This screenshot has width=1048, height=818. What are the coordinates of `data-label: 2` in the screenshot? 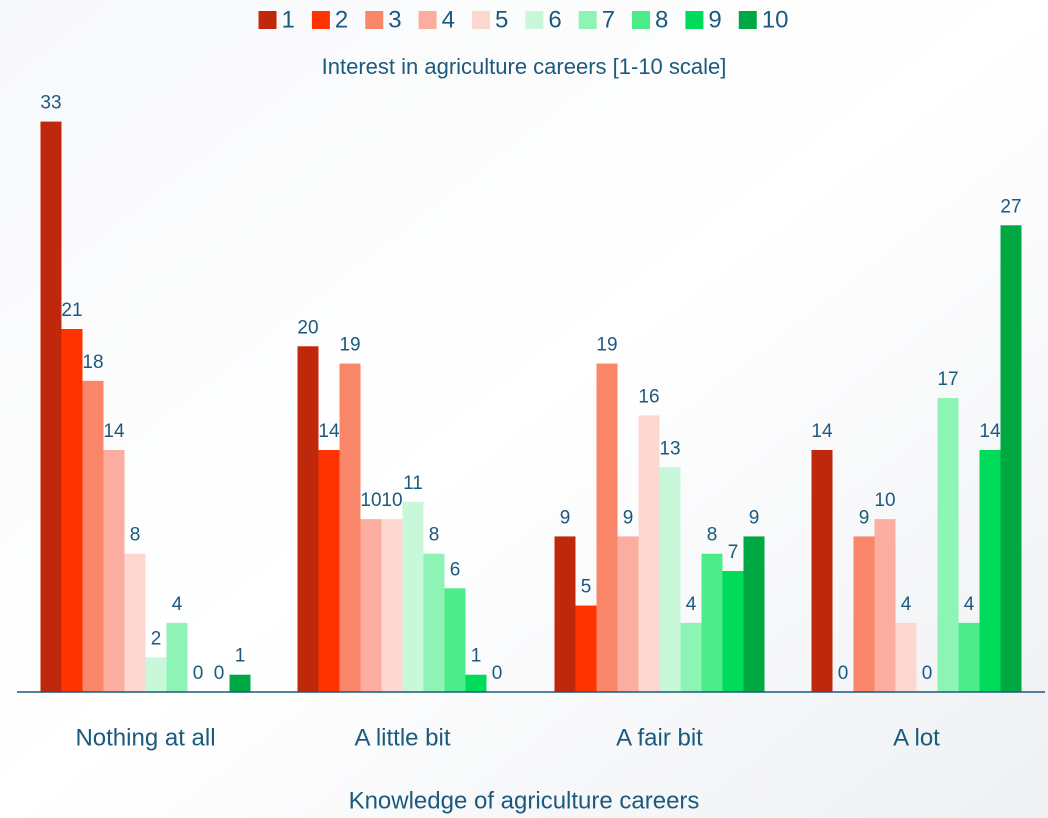 It's located at (156, 638).